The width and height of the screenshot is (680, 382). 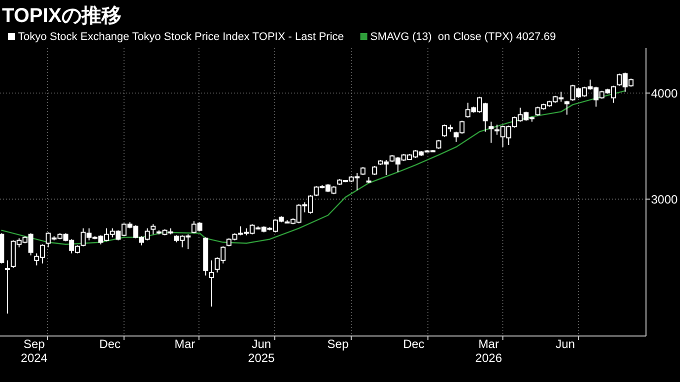 I want to click on legend-label: SMAVG (13) on Close (TPX) 4027.69, so click(x=463, y=37).